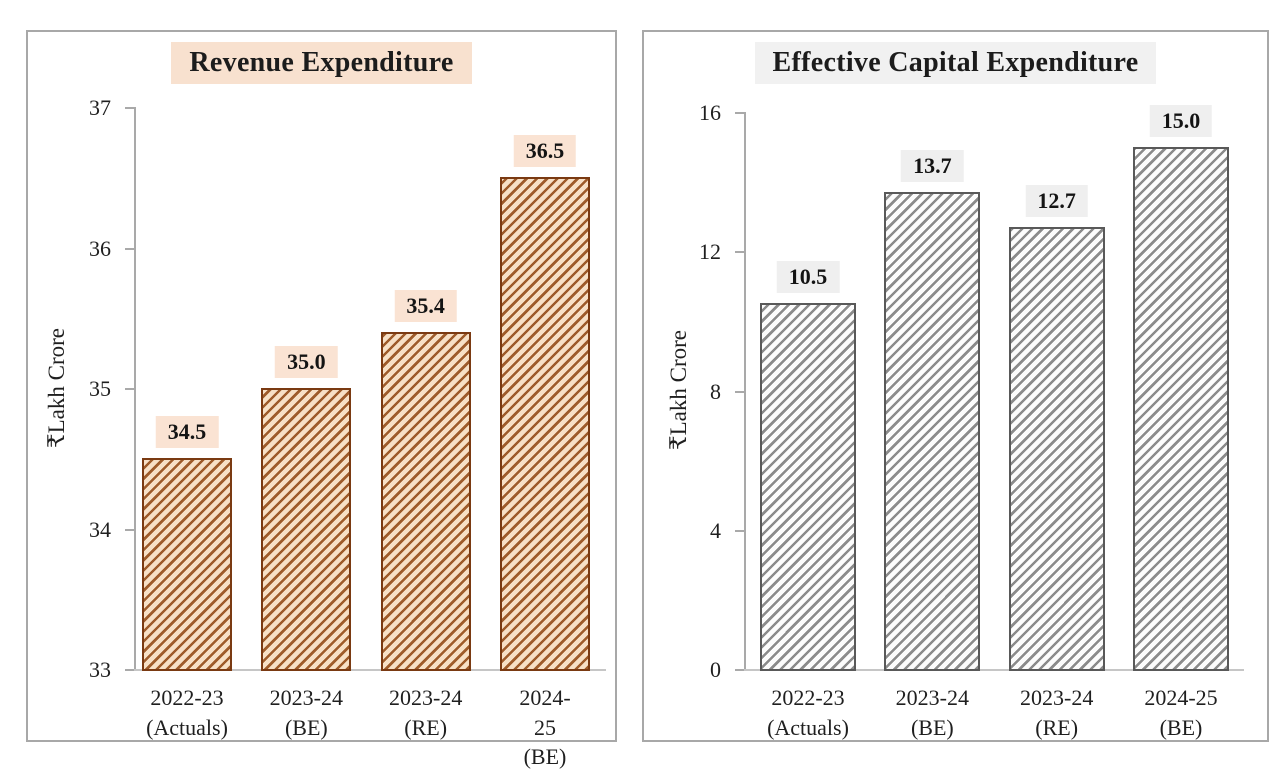 Image resolution: width=1280 pixels, height=781 pixels. I want to click on y-tick-label: 12, so click(710, 252).